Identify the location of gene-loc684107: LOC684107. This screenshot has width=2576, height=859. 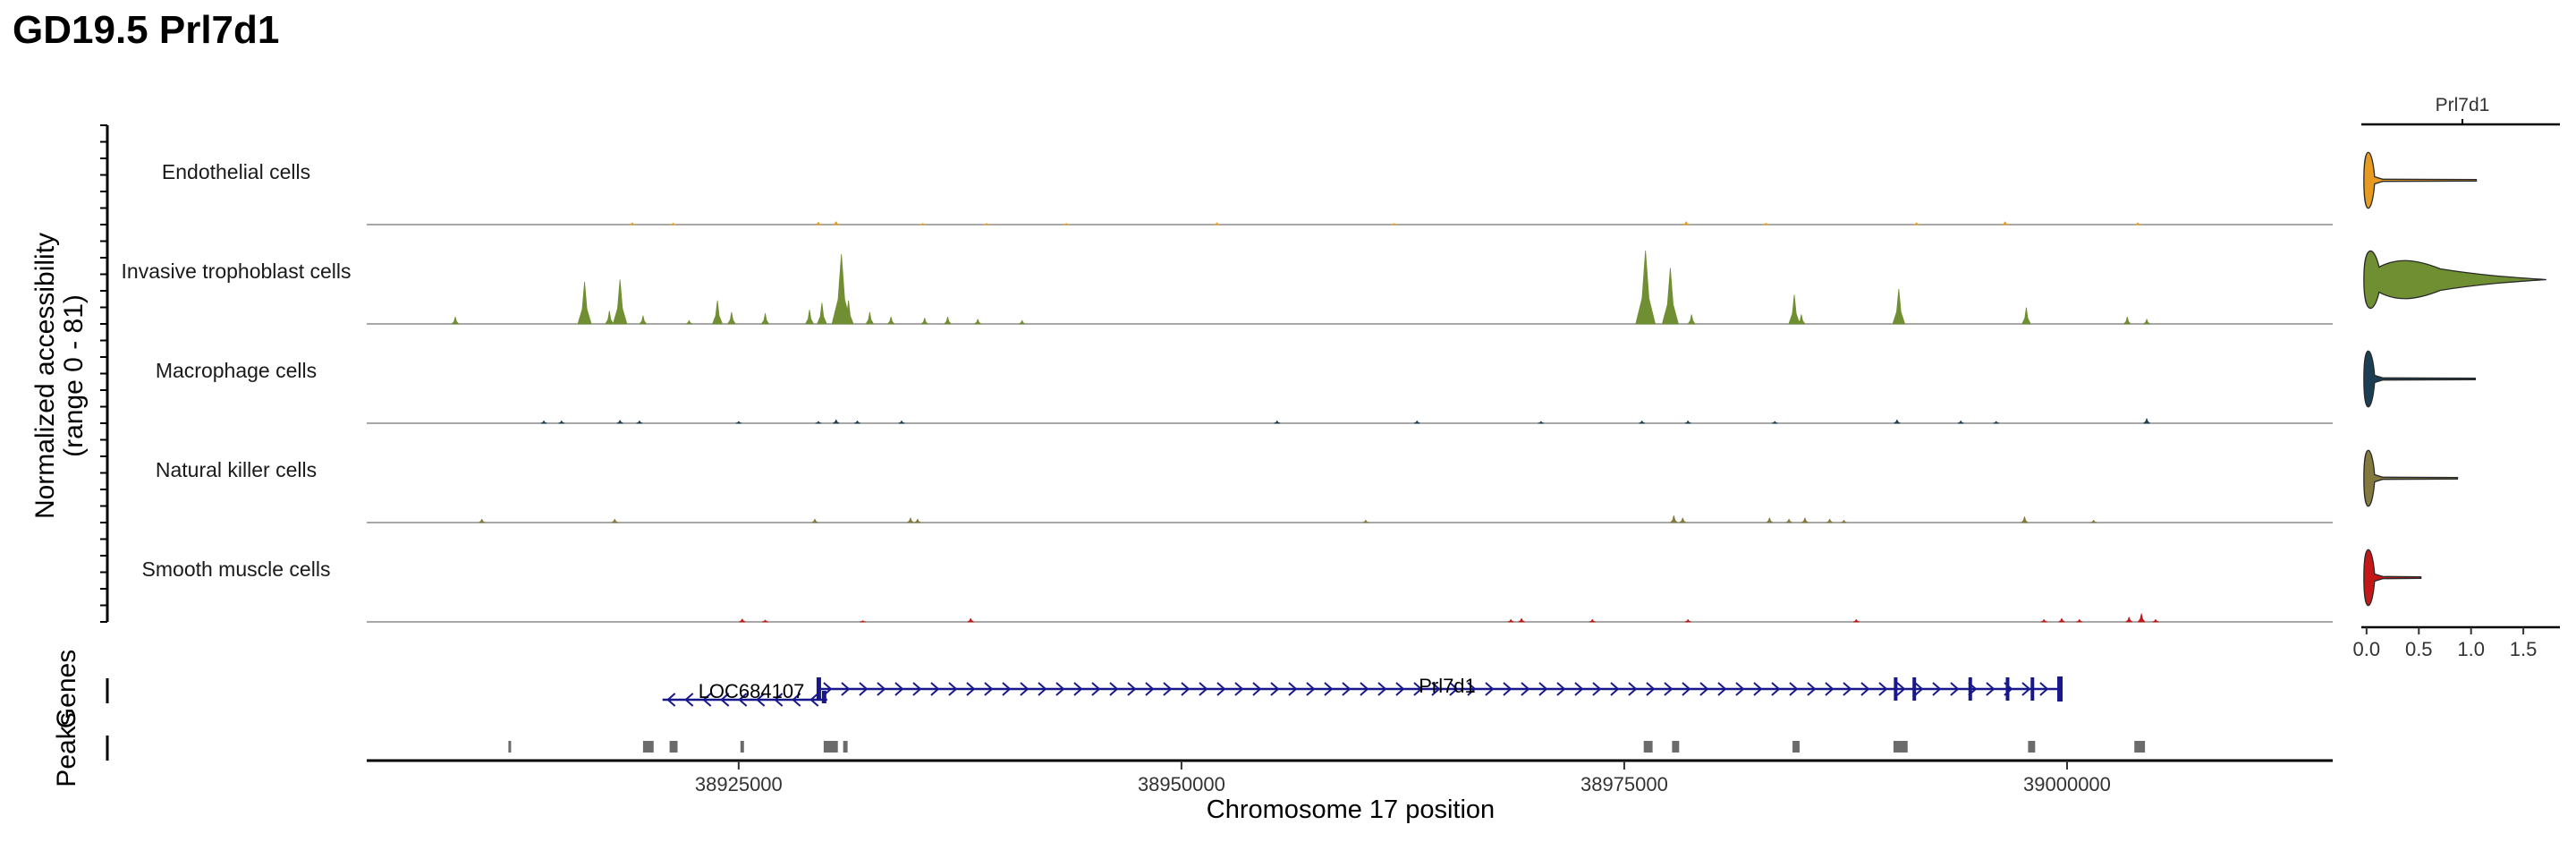
(744, 693).